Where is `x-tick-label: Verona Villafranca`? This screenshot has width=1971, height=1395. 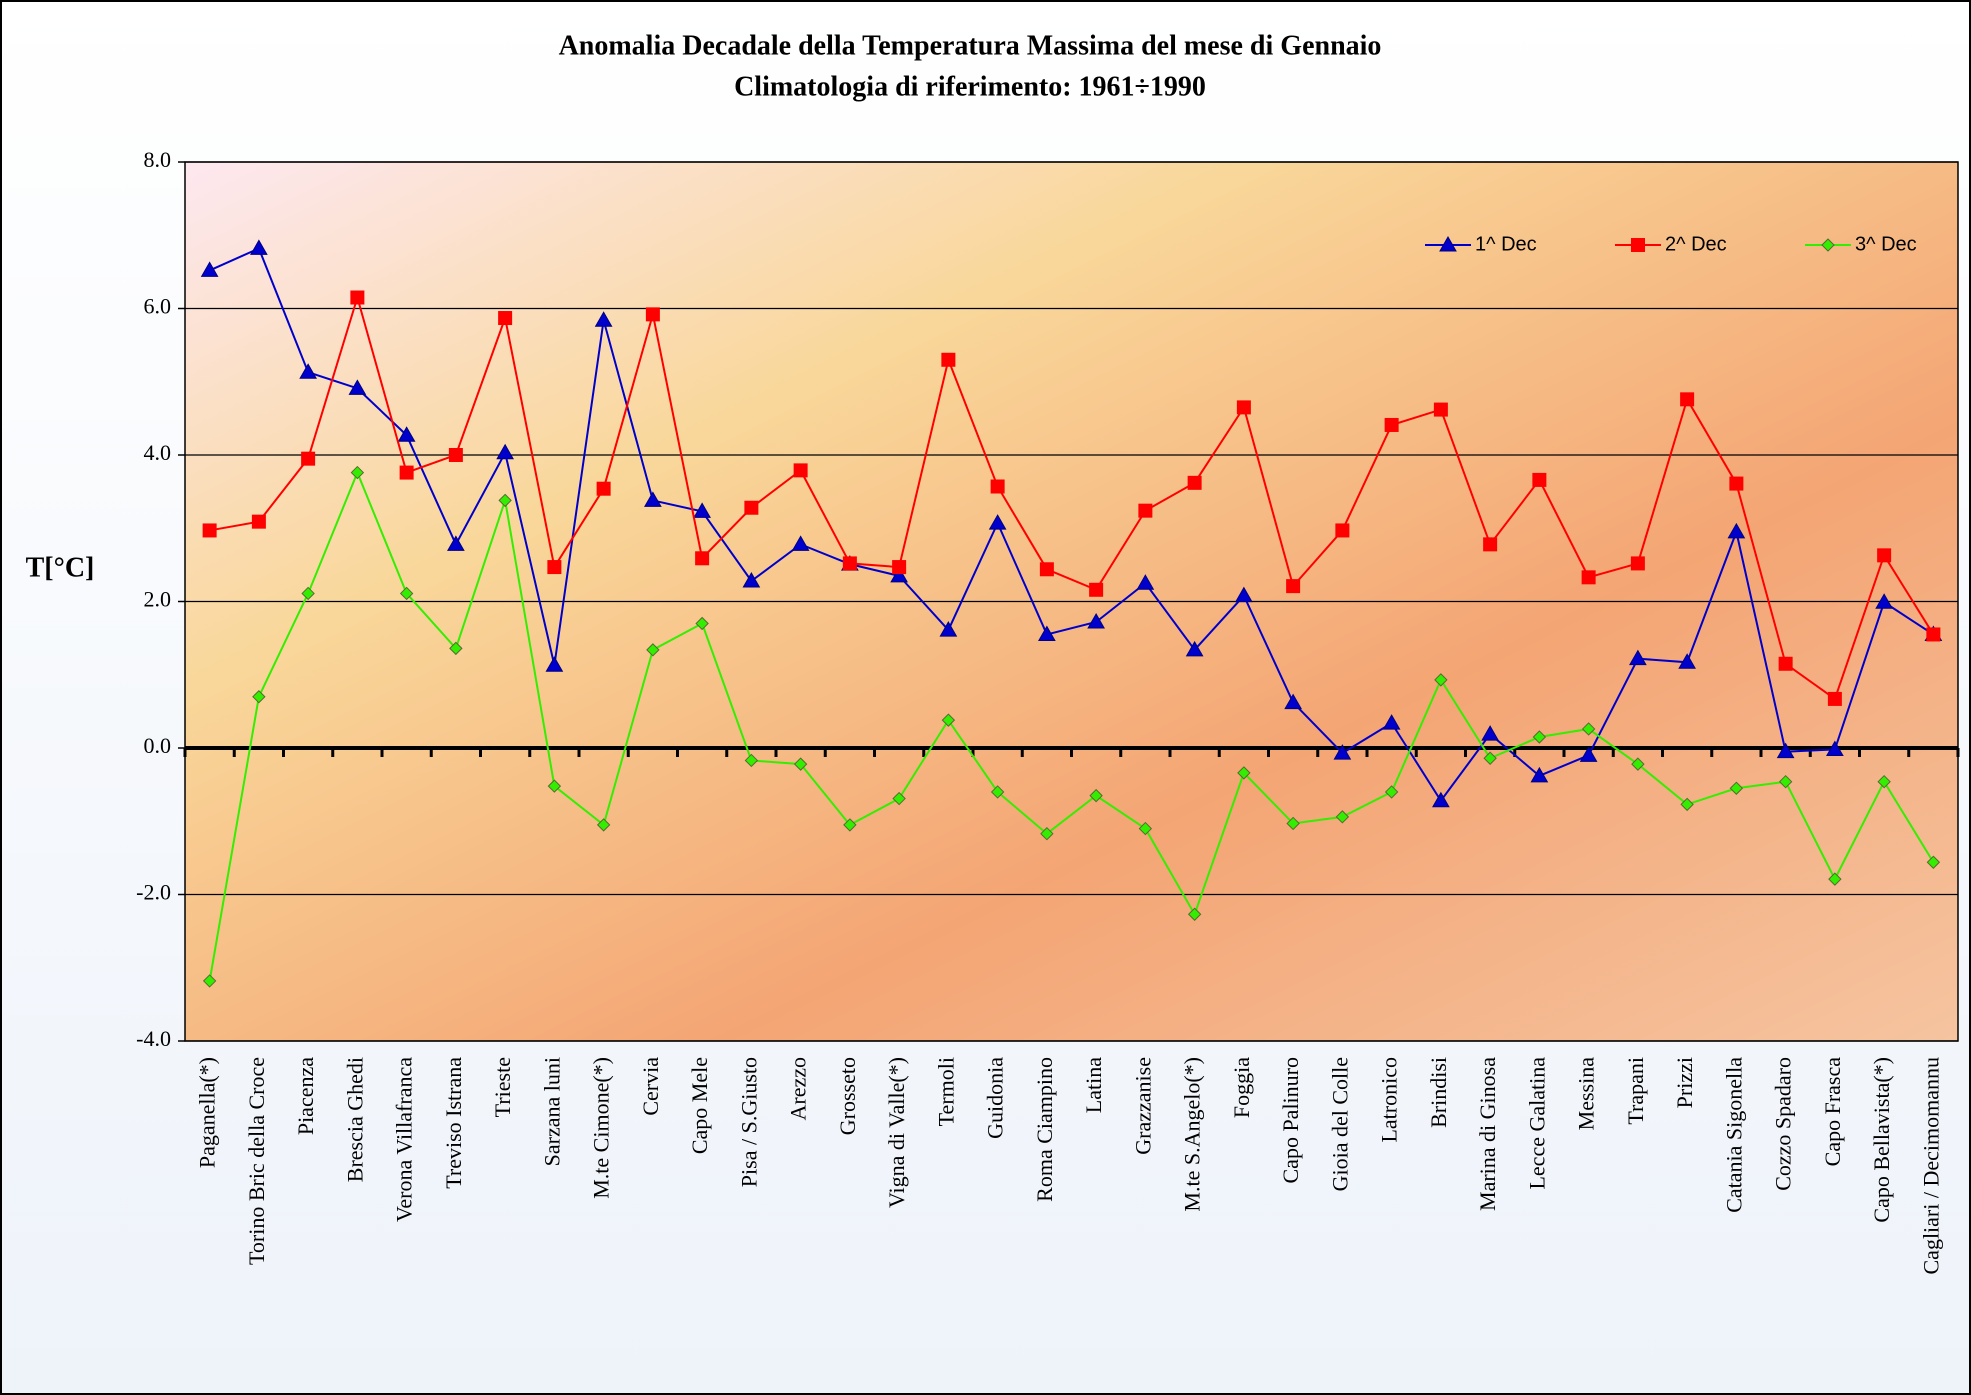 x-tick-label: Verona Villafranca is located at coordinates (404, 1139).